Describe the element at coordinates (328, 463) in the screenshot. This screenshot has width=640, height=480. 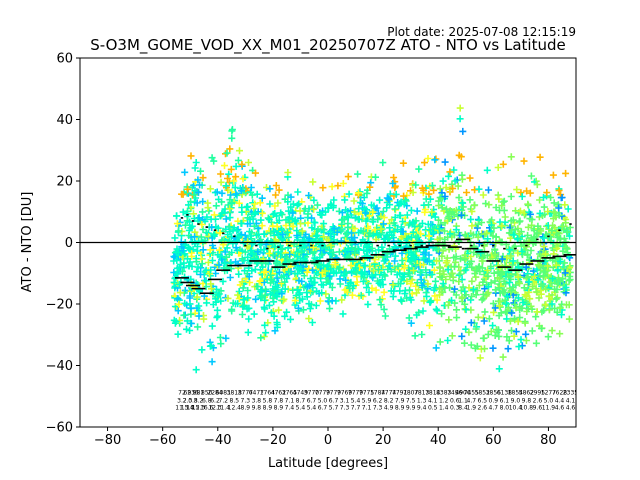
I see `x-axis-label: Latitude [degrees]` at that location.